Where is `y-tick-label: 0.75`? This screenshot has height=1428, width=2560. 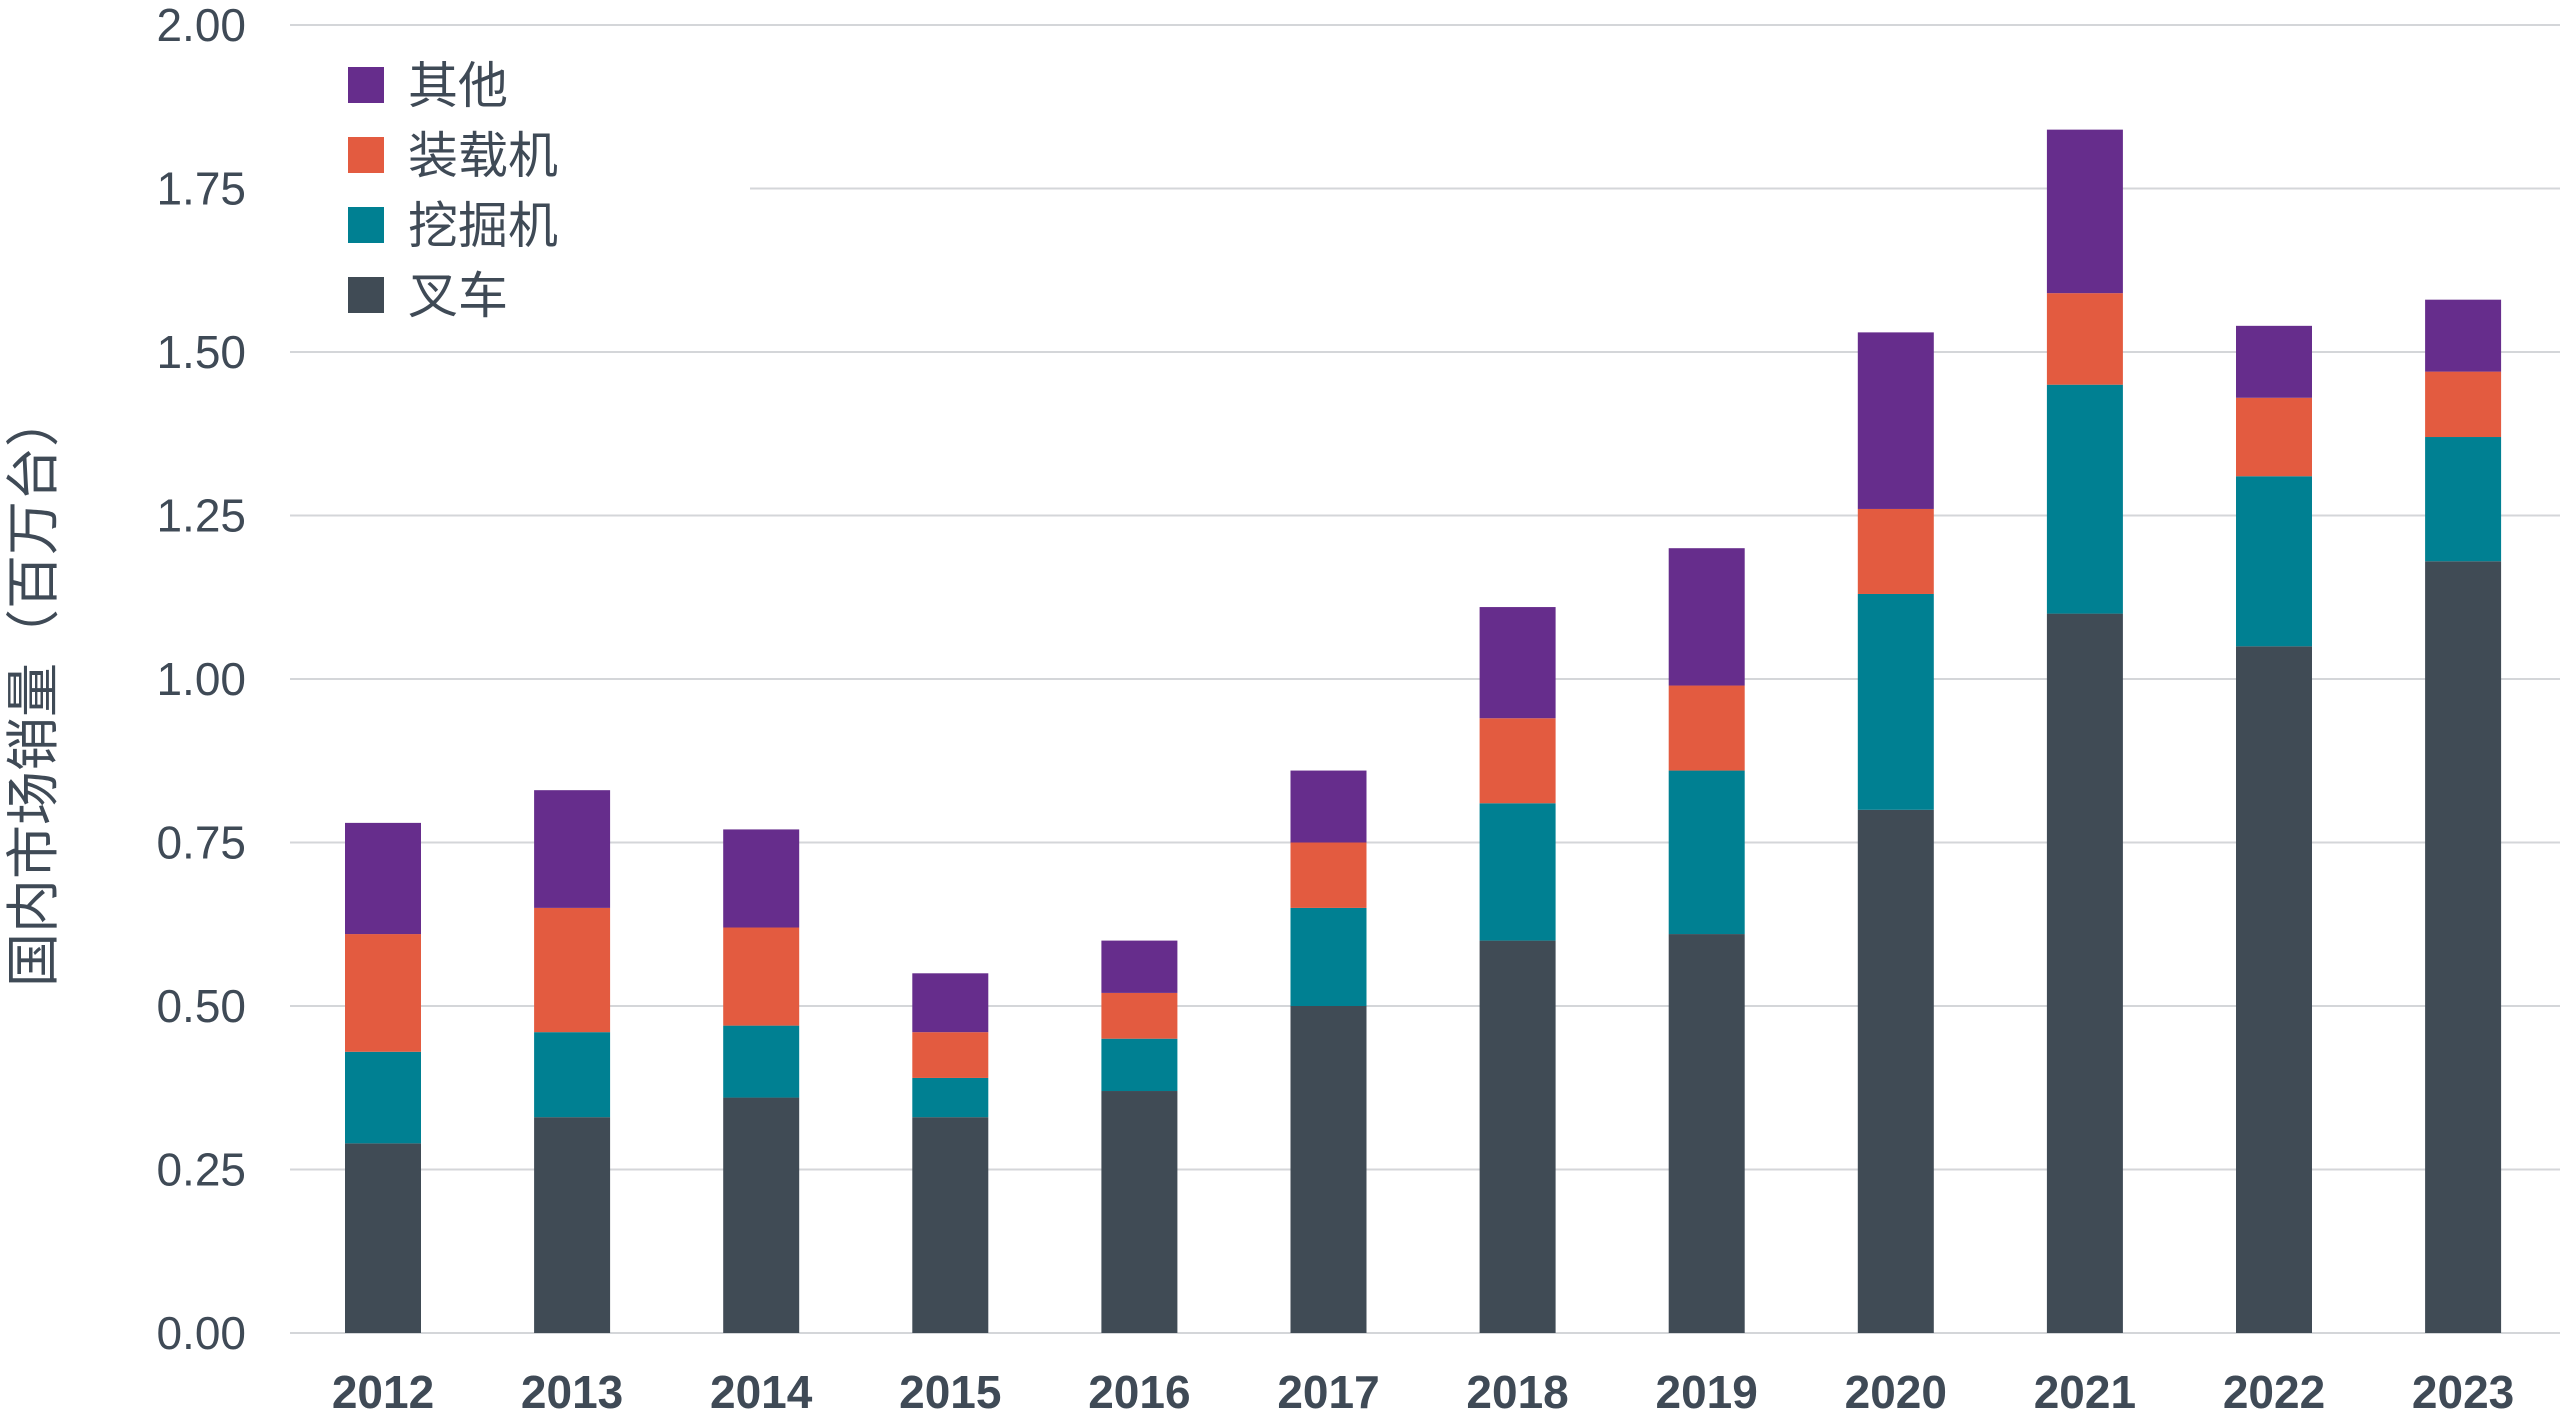 y-tick-label: 0.75 is located at coordinates (201, 843).